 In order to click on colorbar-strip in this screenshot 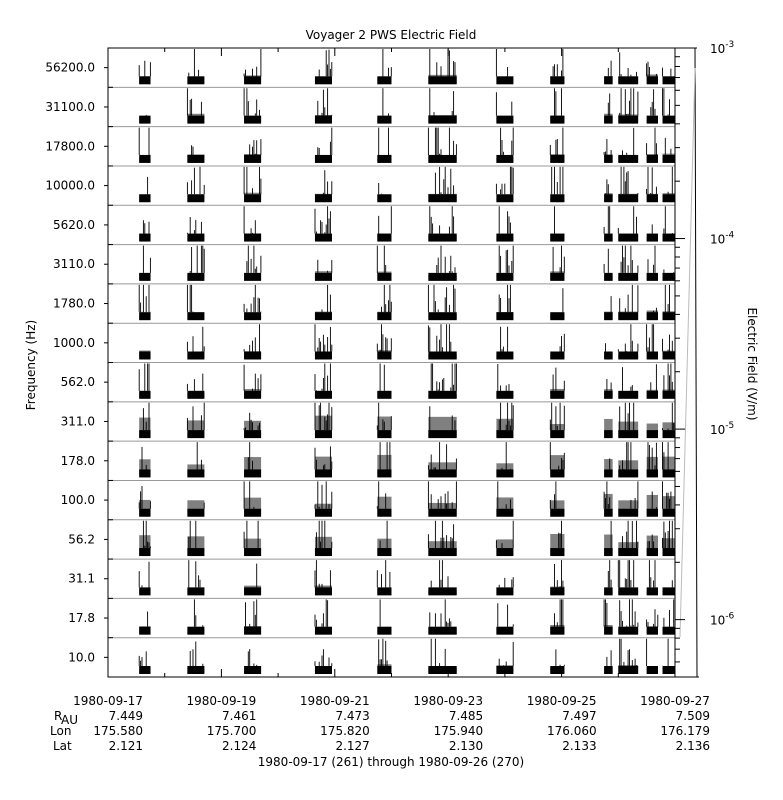, I will do `click(696, 362)`.